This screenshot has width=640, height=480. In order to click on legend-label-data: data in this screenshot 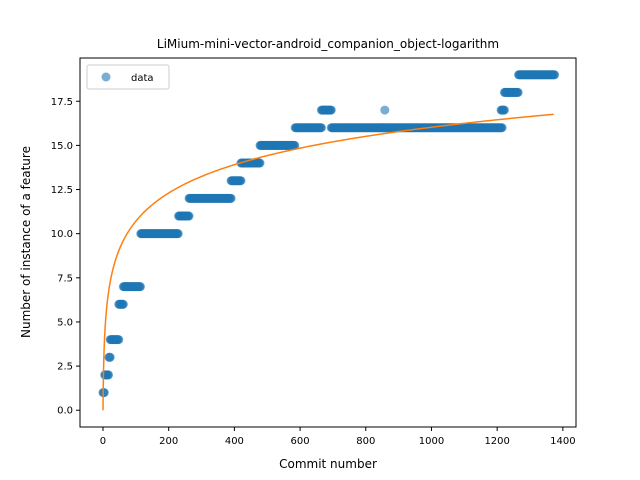, I will do `click(142, 78)`.